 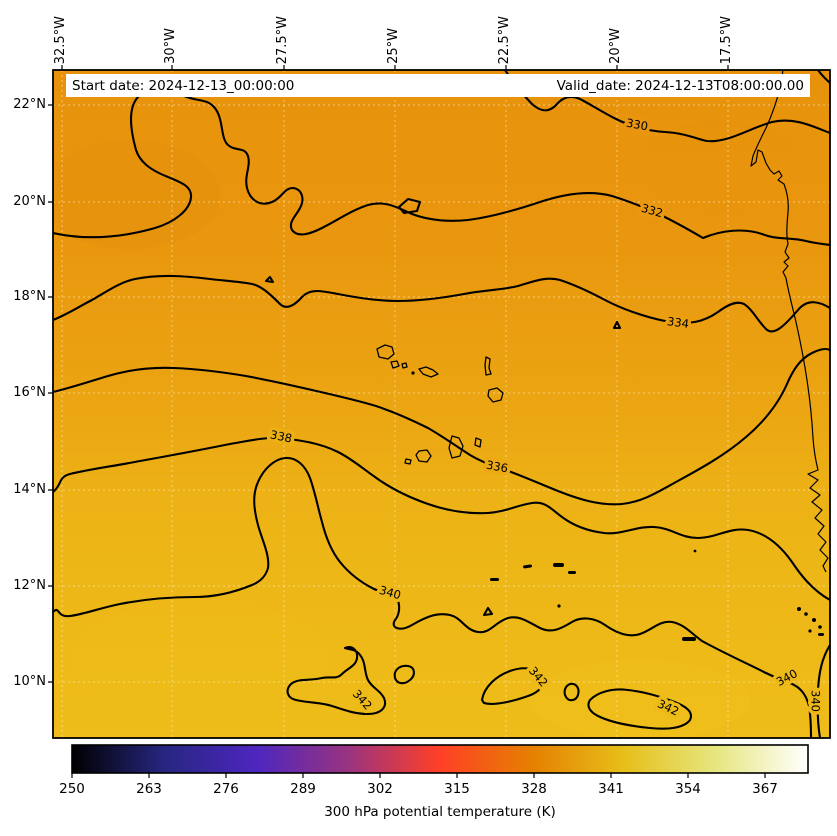 I want to click on colorbar-tick-marks, so click(x=418, y=775).